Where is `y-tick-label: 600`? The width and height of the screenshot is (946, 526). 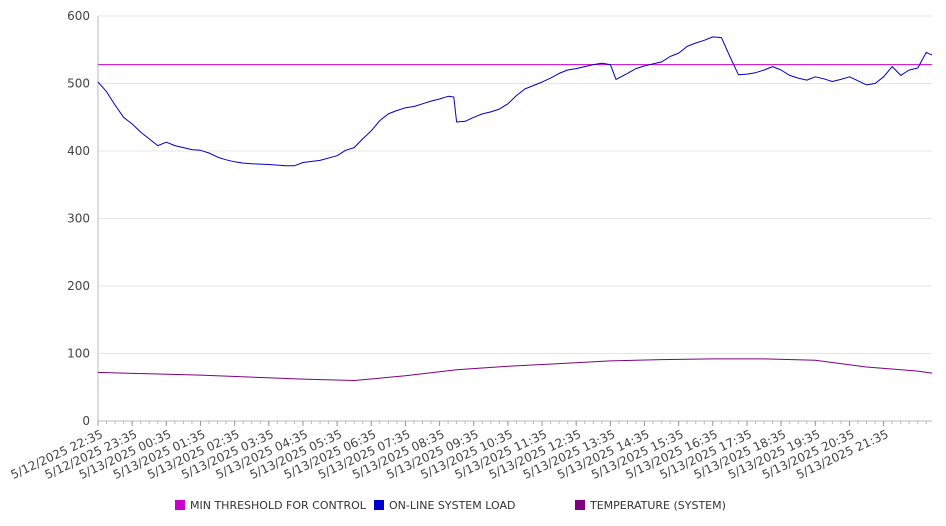 y-tick-label: 600 is located at coordinates (78, 16).